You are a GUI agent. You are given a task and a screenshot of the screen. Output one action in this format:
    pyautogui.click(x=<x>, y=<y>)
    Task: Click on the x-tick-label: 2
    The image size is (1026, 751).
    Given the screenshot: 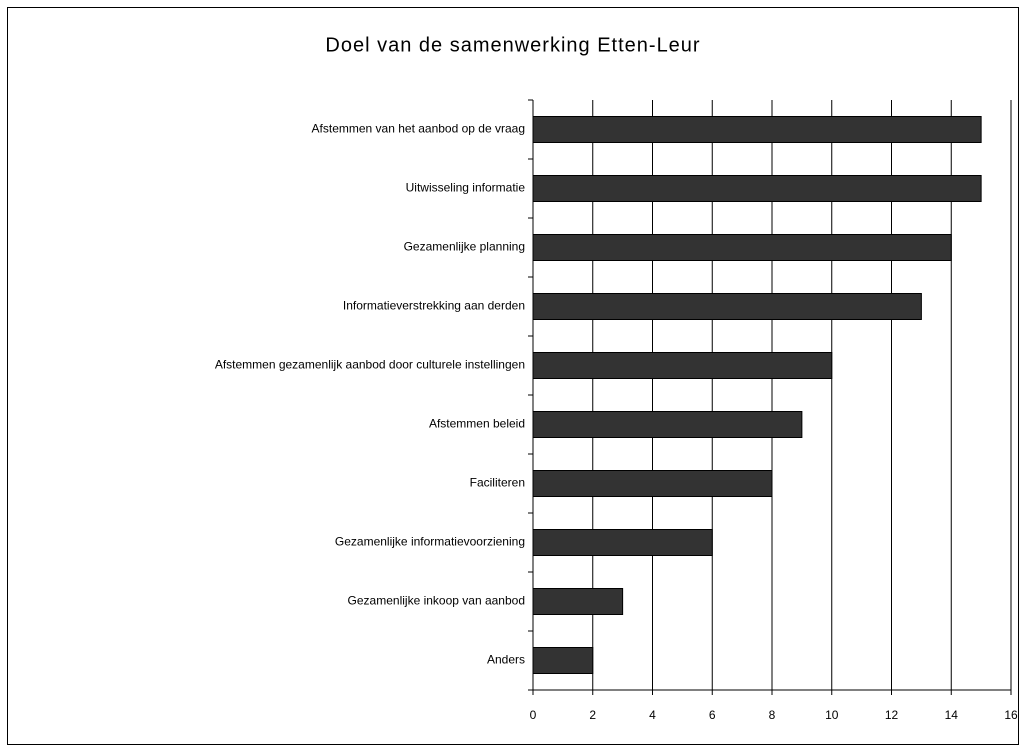 What is the action you would take?
    pyautogui.click(x=592, y=715)
    